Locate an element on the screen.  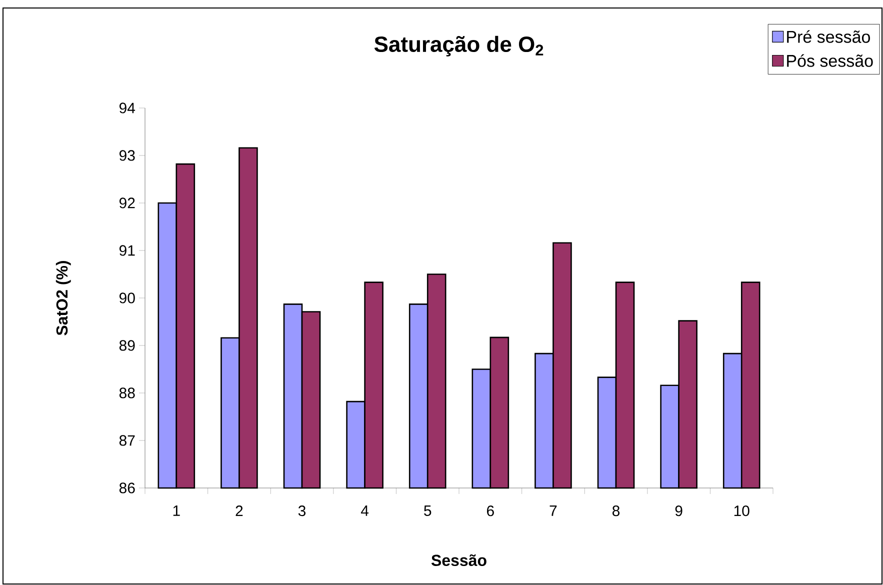
y-tick-label: 94 is located at coordinates (127, 108).